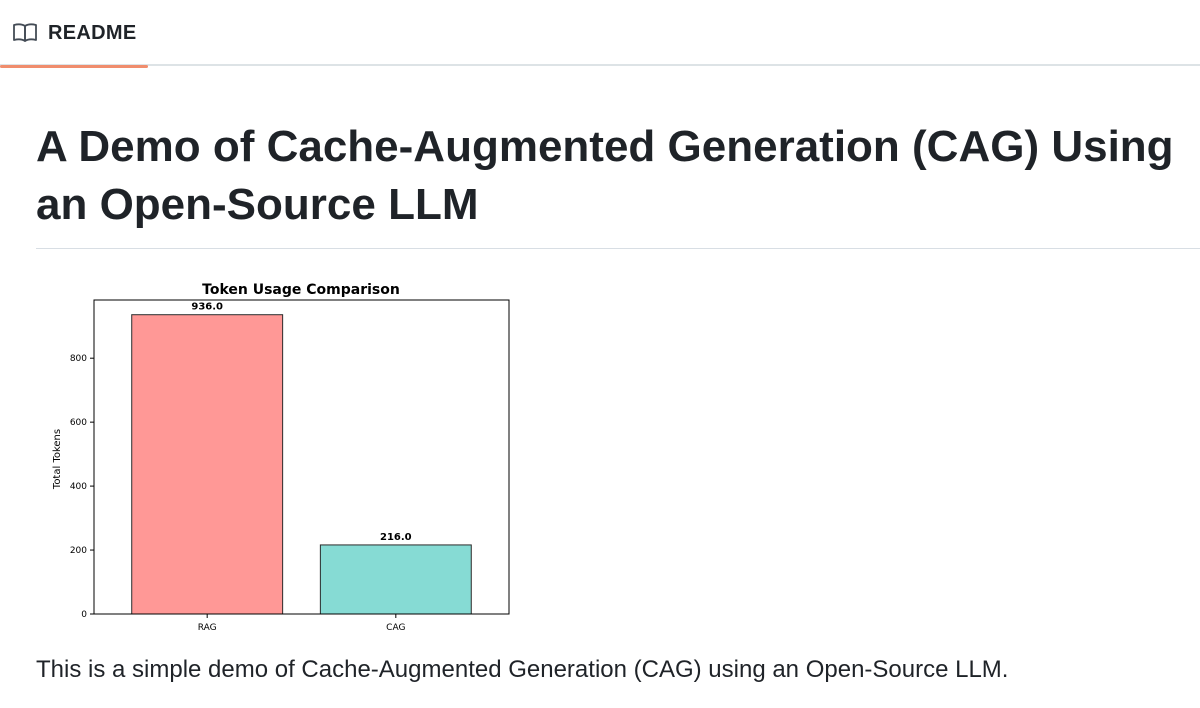 This screenshot has width=1200, height=708. Describe the element at coordinates (74, 66) in the screenshot. I see `tab-active-indicator` at that location.